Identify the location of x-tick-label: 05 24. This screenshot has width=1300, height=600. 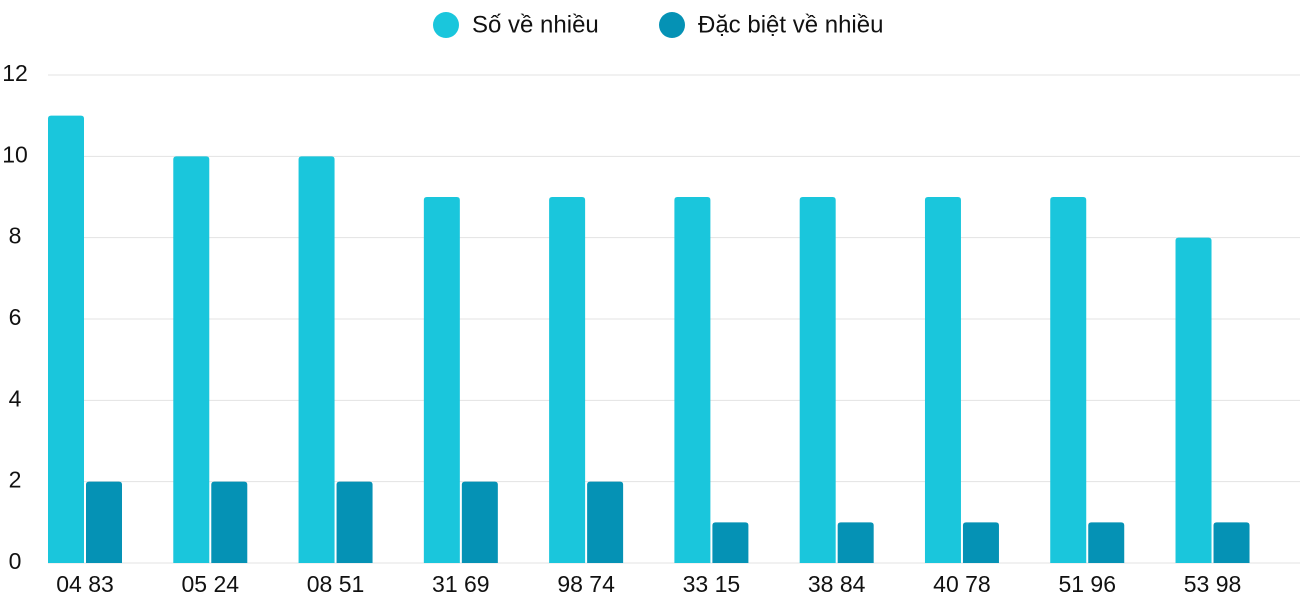
(210, 584).